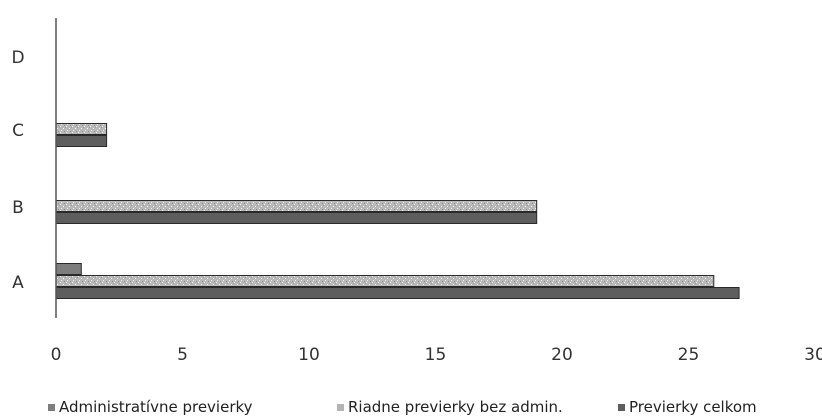 This screenshot has width=822, height=419. What do you see at coordinates (18, 208) in the screenshot?
I see `y-tick-label-b: B` at bounding box center [18, 208].